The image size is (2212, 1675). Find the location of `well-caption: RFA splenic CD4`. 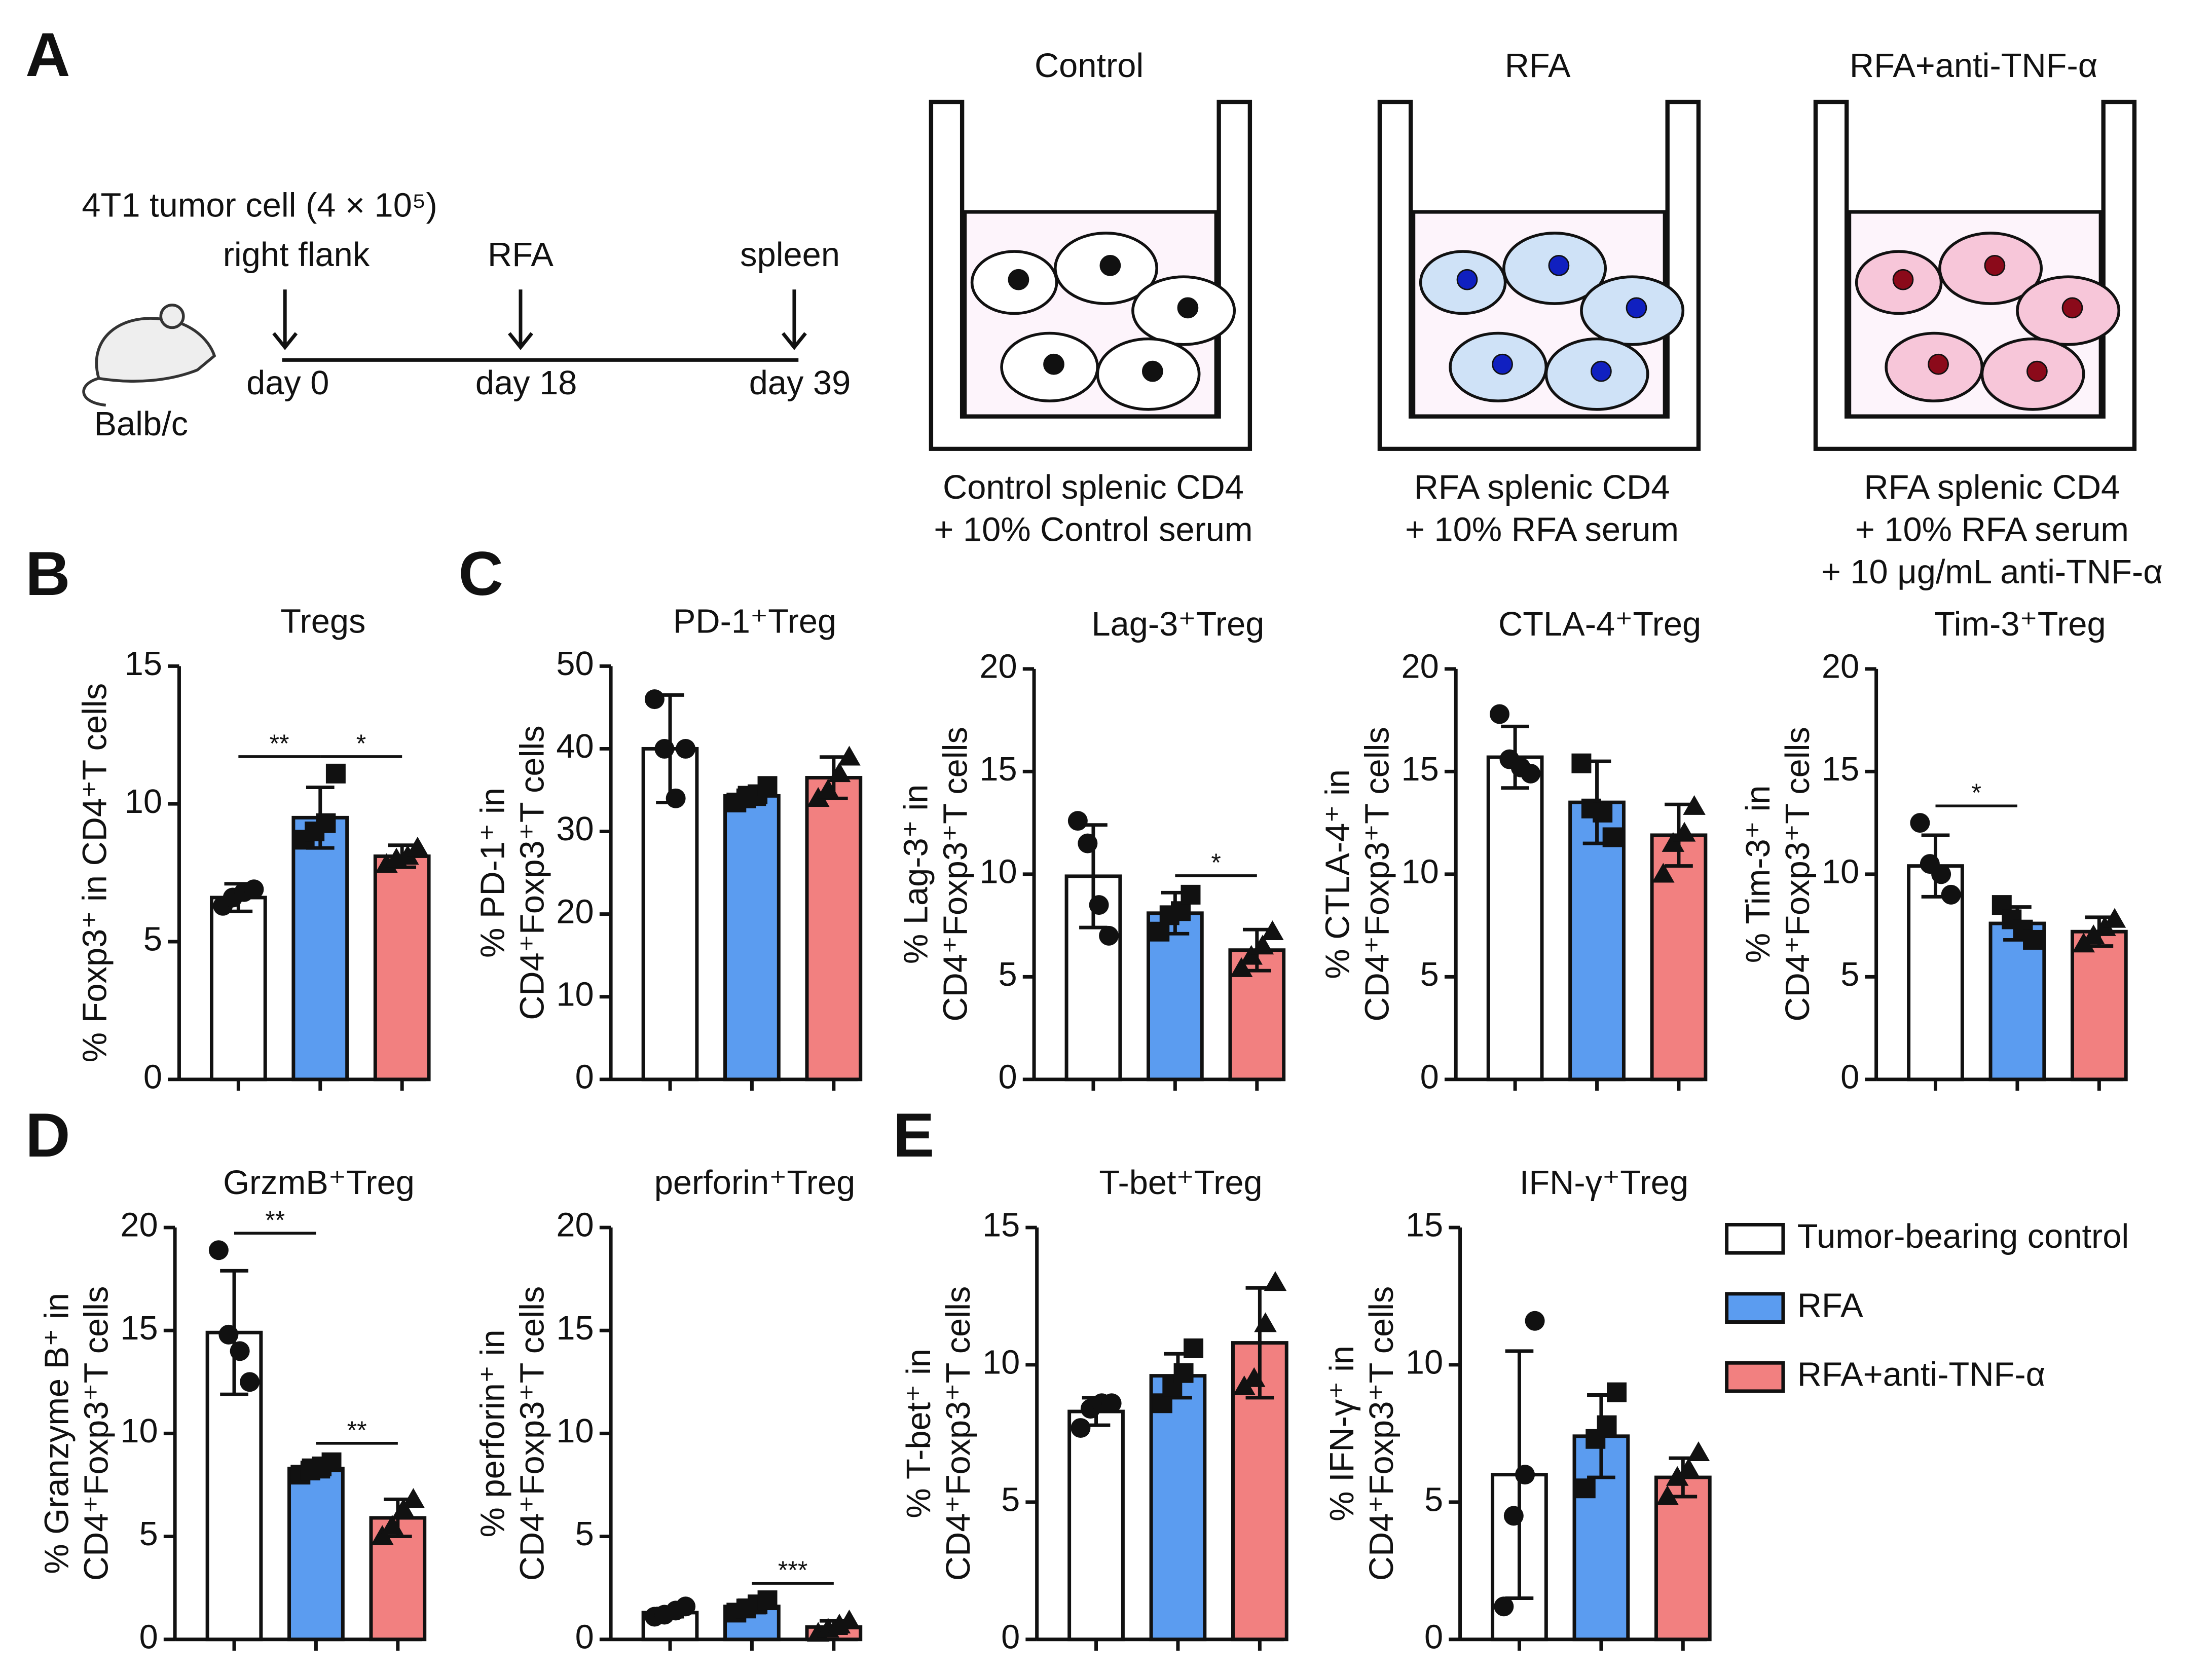

well-caption: RFA splenic CD4 is located at coordinates (1992, 487).